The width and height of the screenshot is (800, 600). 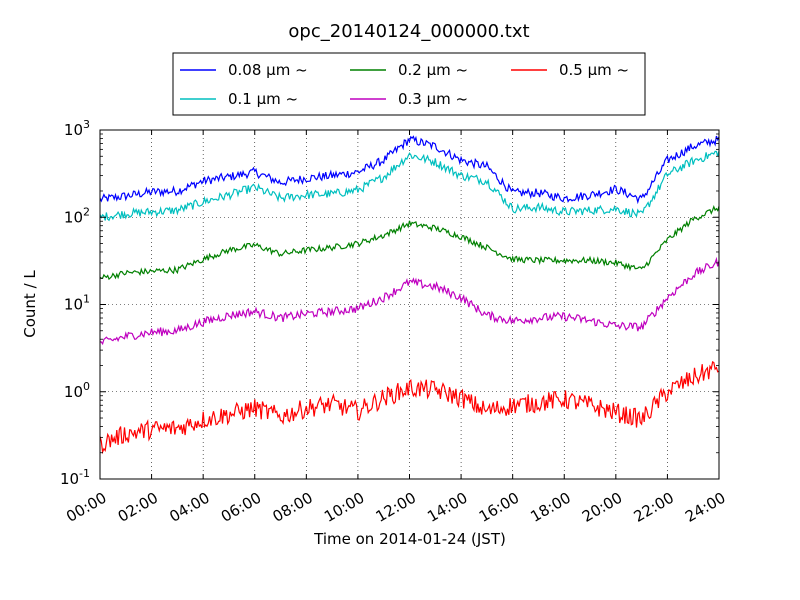 I want to click on legend-label: 0.5 μm ~, so click(x=594, y=70).